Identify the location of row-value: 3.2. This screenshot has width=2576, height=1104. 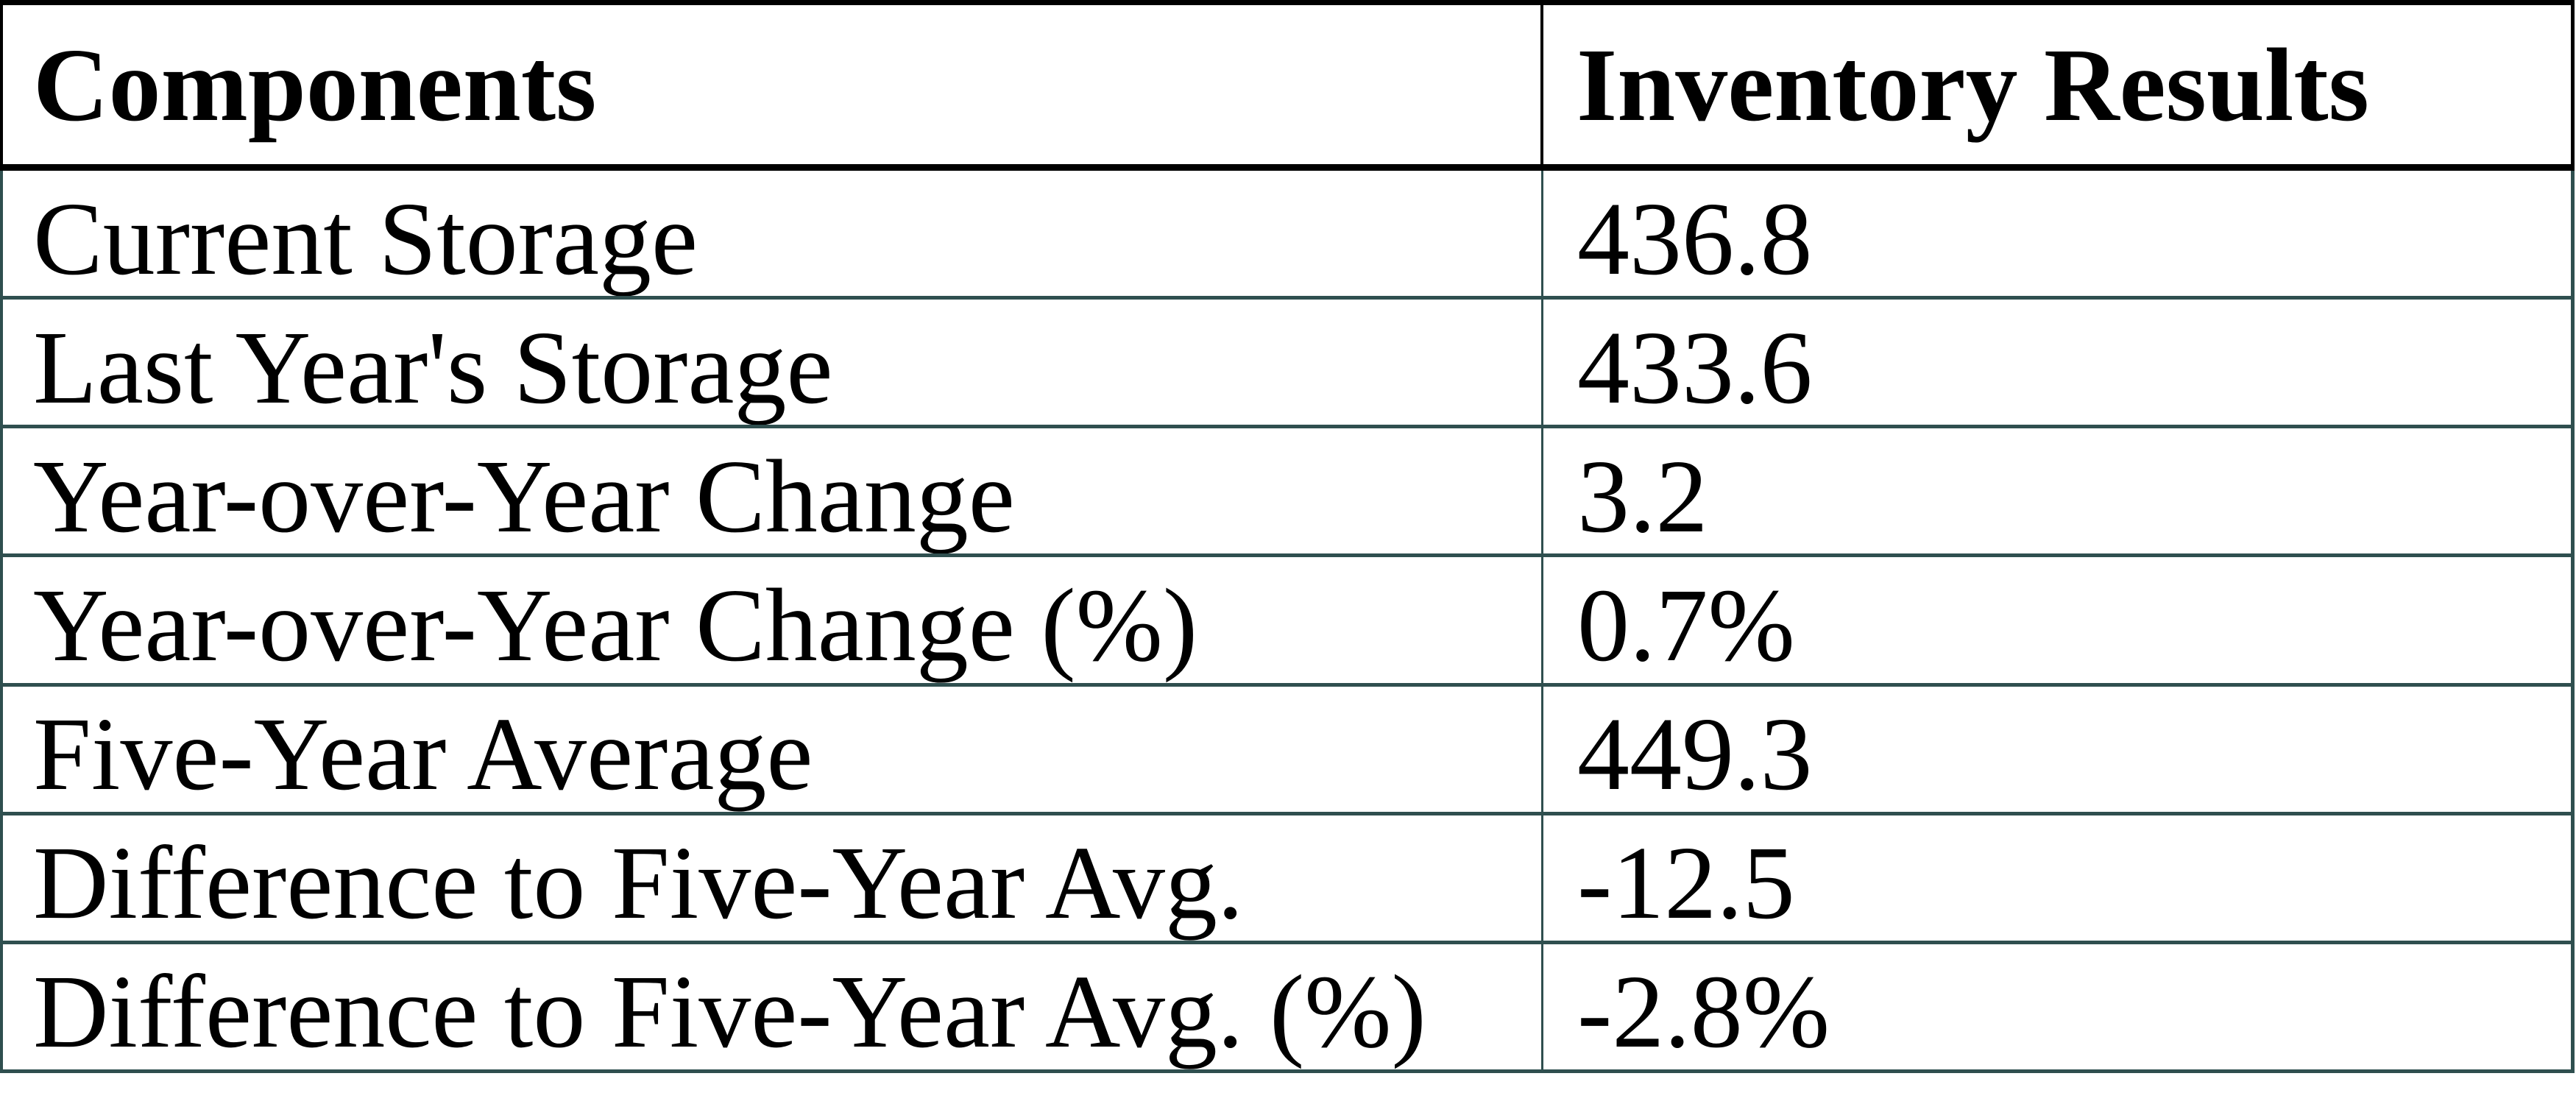
(2059, 491).